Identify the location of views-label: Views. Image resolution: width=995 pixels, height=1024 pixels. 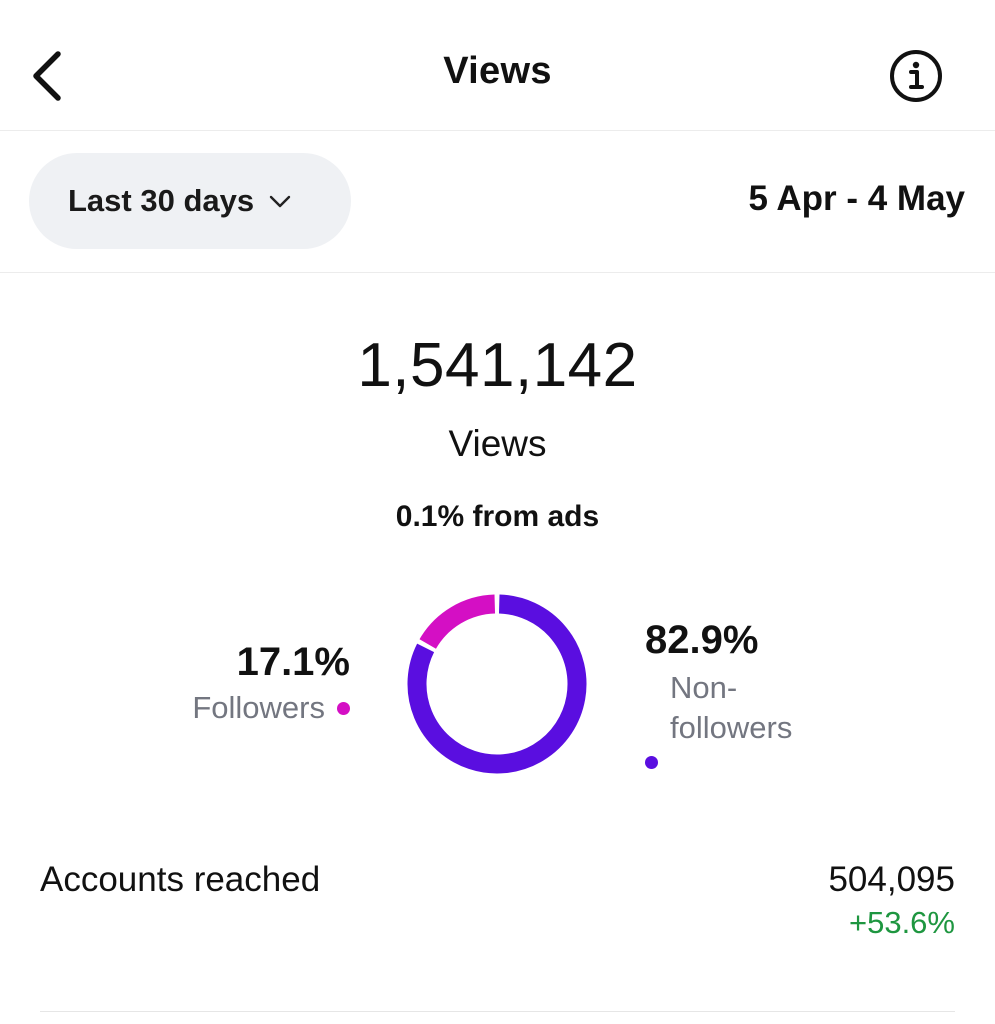
(497, 443).